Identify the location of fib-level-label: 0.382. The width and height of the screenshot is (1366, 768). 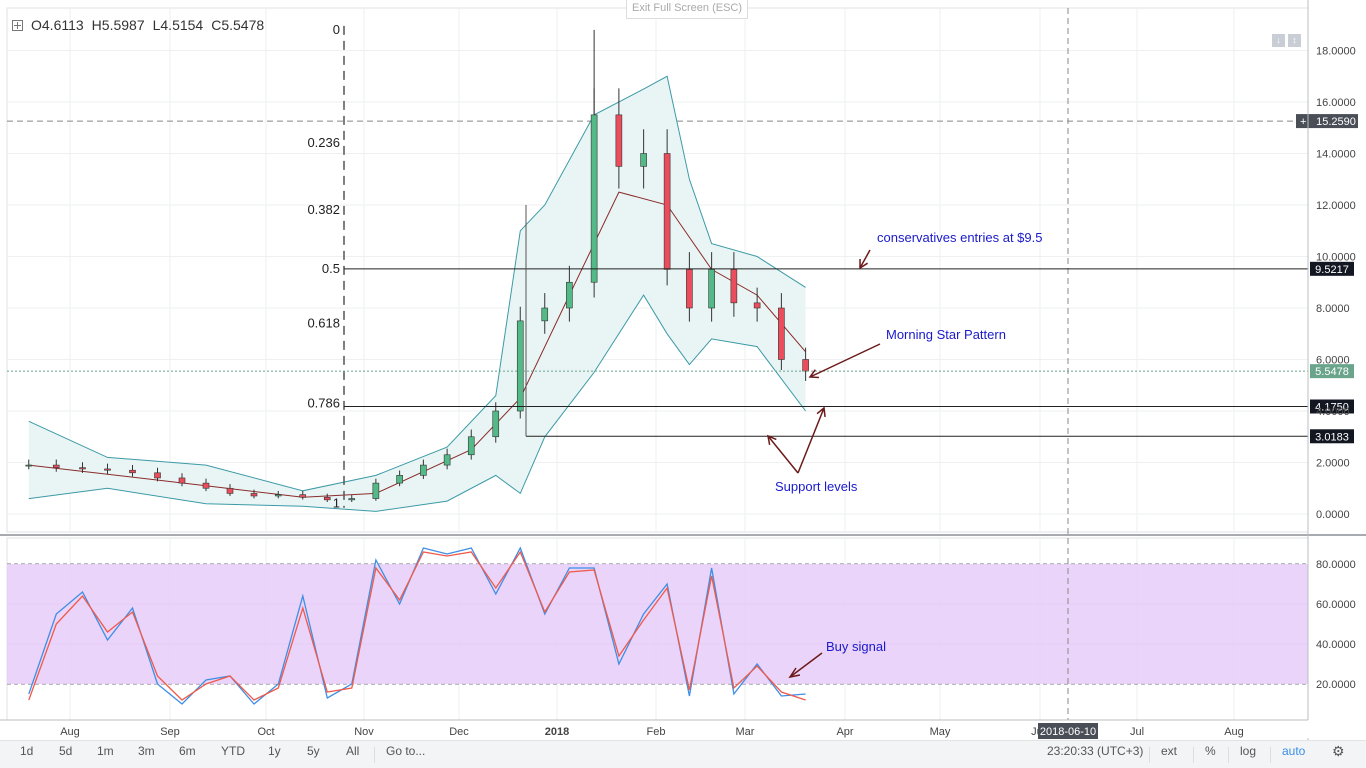
(323, 209).